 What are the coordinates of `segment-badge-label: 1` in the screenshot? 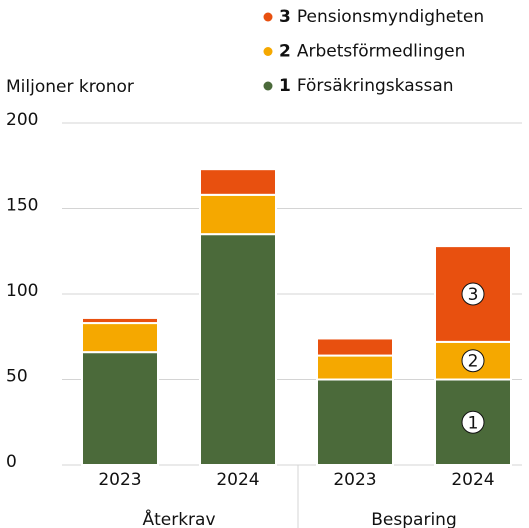 It's located at (473, 423).